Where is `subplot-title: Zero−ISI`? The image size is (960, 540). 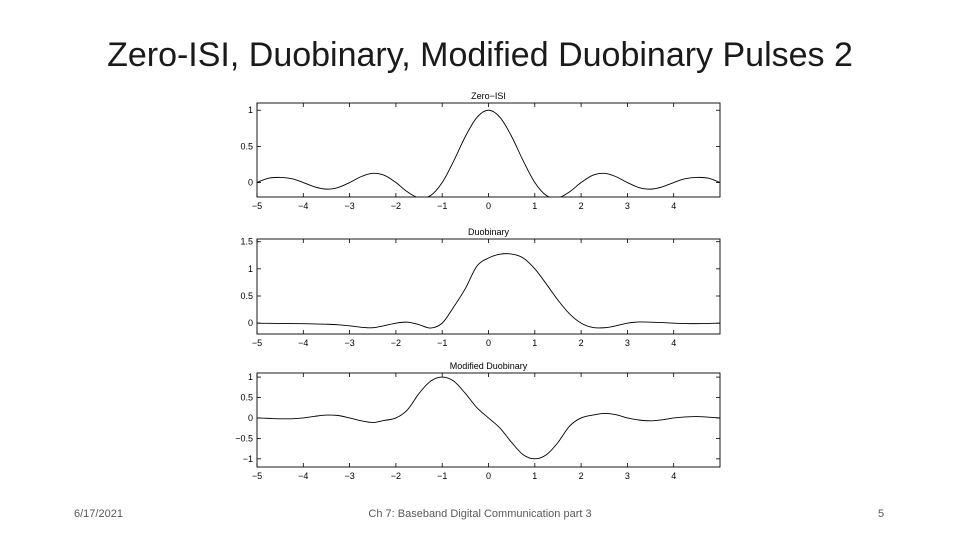 subplot-title: Zero−ISI is located at coordinates (488, 96).